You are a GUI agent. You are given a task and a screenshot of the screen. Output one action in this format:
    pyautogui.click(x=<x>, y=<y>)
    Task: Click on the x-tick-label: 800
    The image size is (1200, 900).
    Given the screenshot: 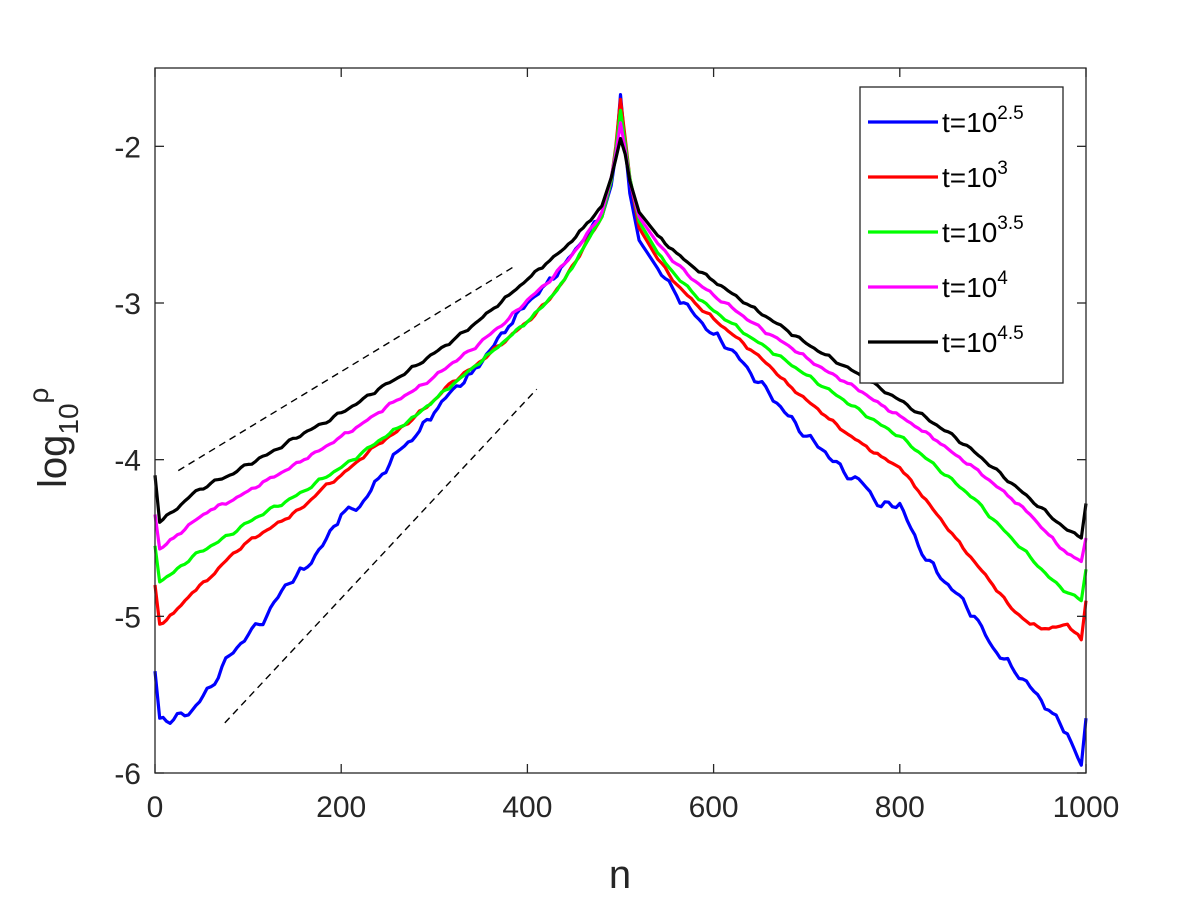 What is the action you would take?
    pyautogui.click(x=900, y=807)
    